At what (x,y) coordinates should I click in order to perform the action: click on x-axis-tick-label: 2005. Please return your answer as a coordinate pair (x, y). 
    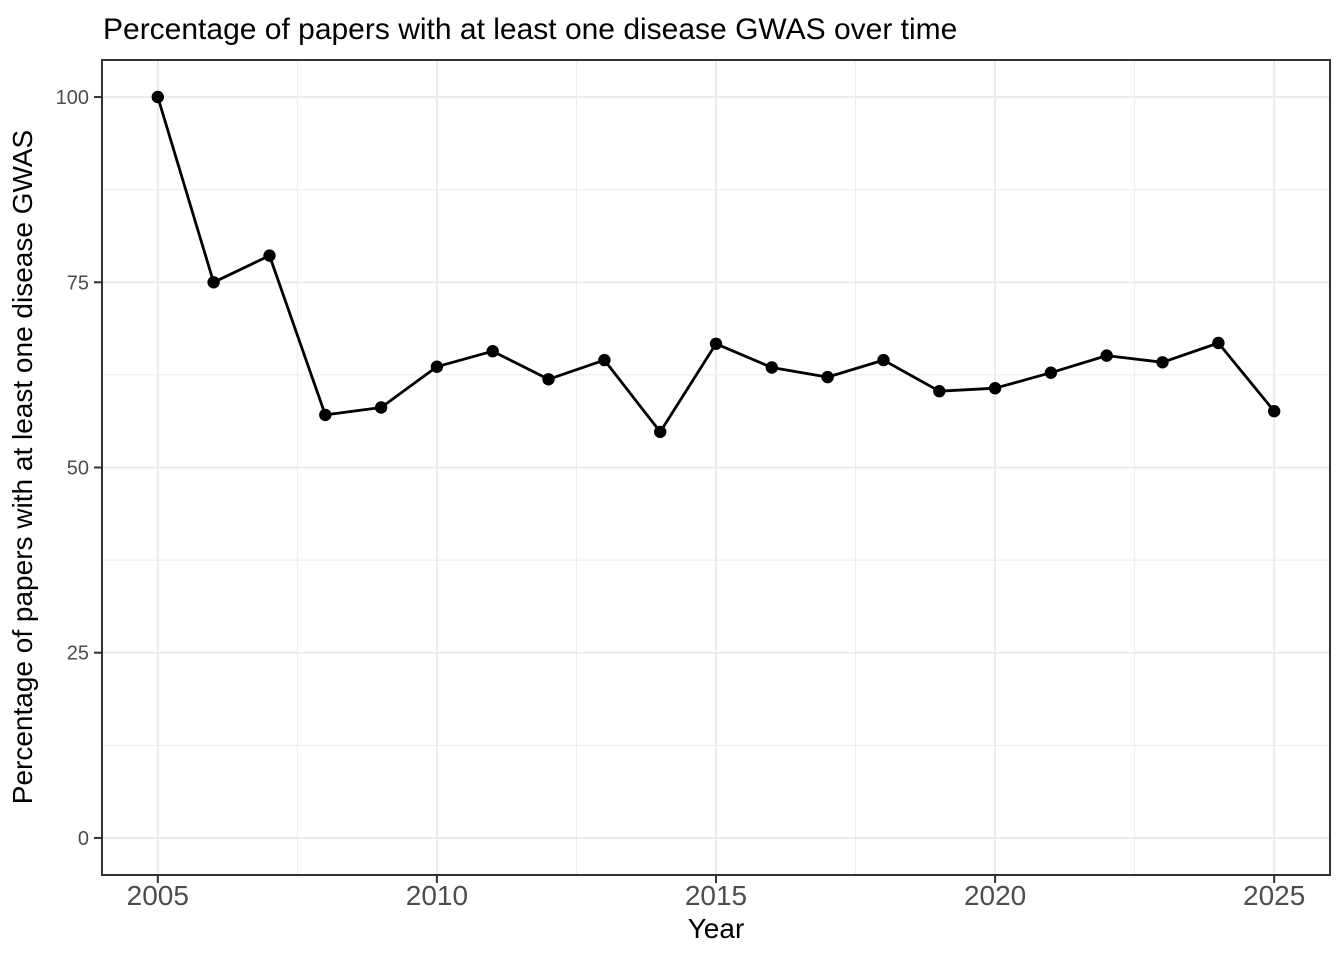
    Looking at the image, I should click on (158, 895).